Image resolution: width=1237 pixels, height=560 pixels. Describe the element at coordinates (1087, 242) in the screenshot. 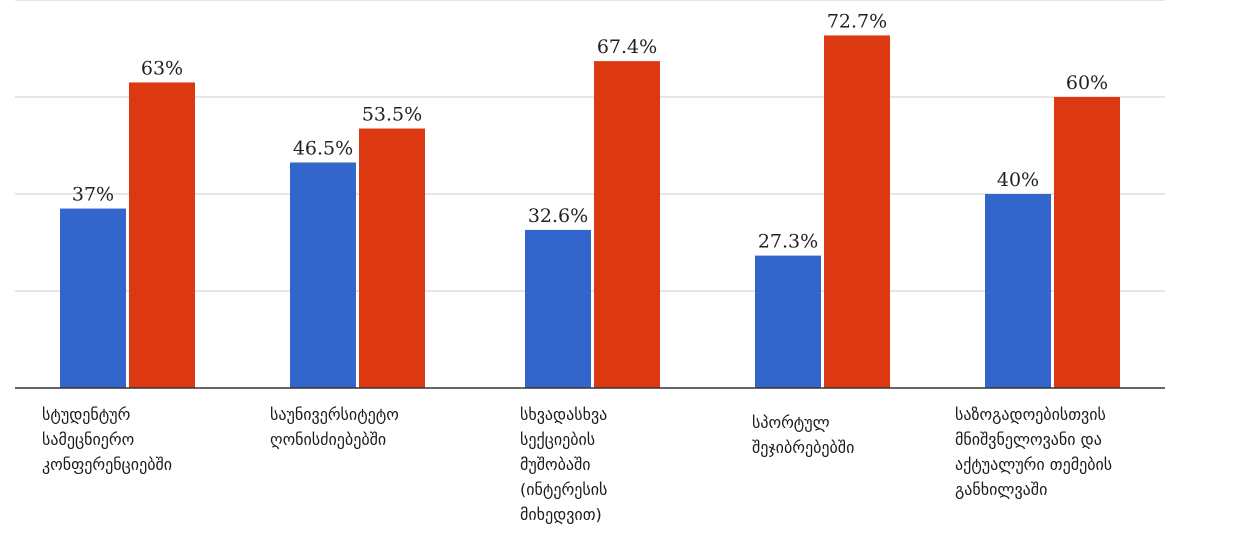

I see `bar-s2-c5` at that location.